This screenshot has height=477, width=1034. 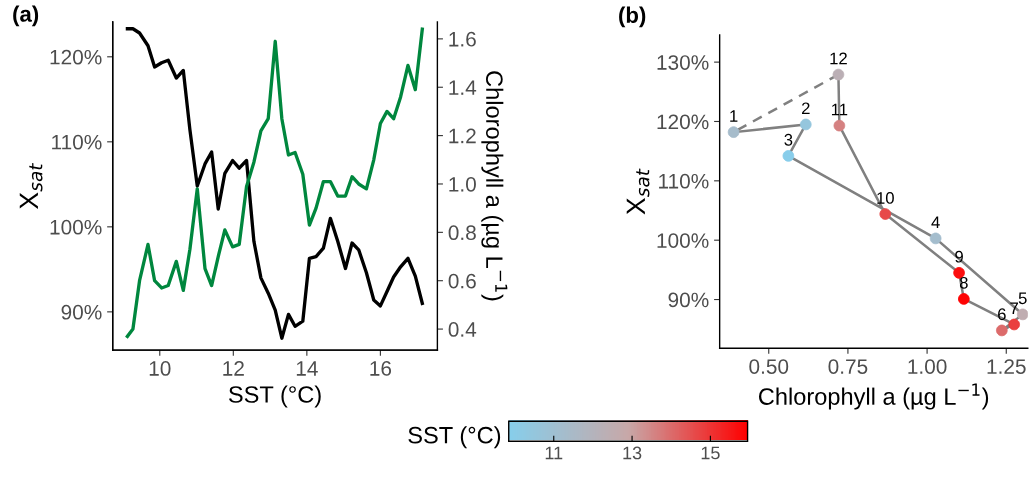 What do you see at coordinates (381, 368) in the screenshot?
I see `x-tick-label: 16` at bounding box center [381, 368].